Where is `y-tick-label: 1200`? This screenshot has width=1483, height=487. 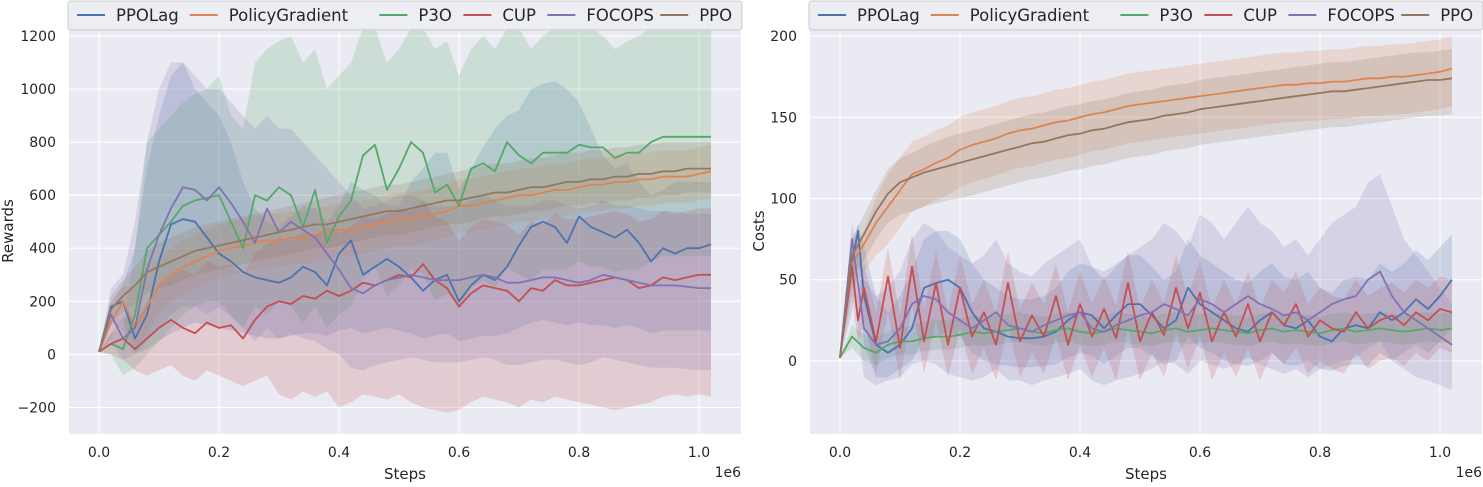 y-tick-label: 1200 is located at coordinates (38, 37).